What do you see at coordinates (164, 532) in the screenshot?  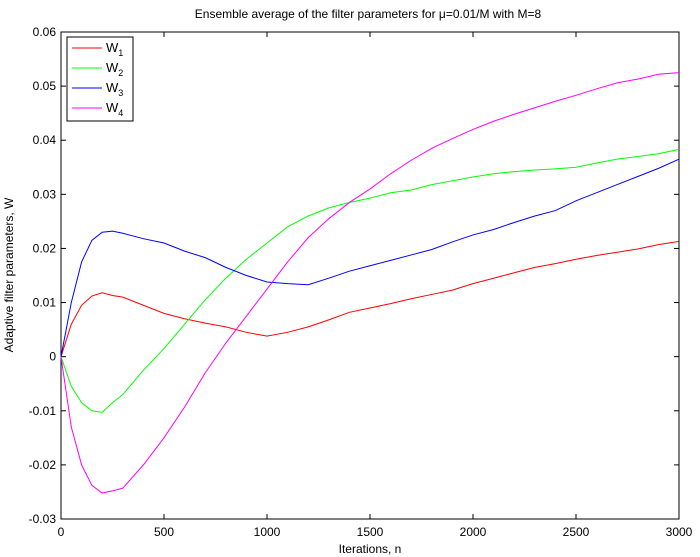 I see `x-tick-label: 500` at bounding box center [164, 532].